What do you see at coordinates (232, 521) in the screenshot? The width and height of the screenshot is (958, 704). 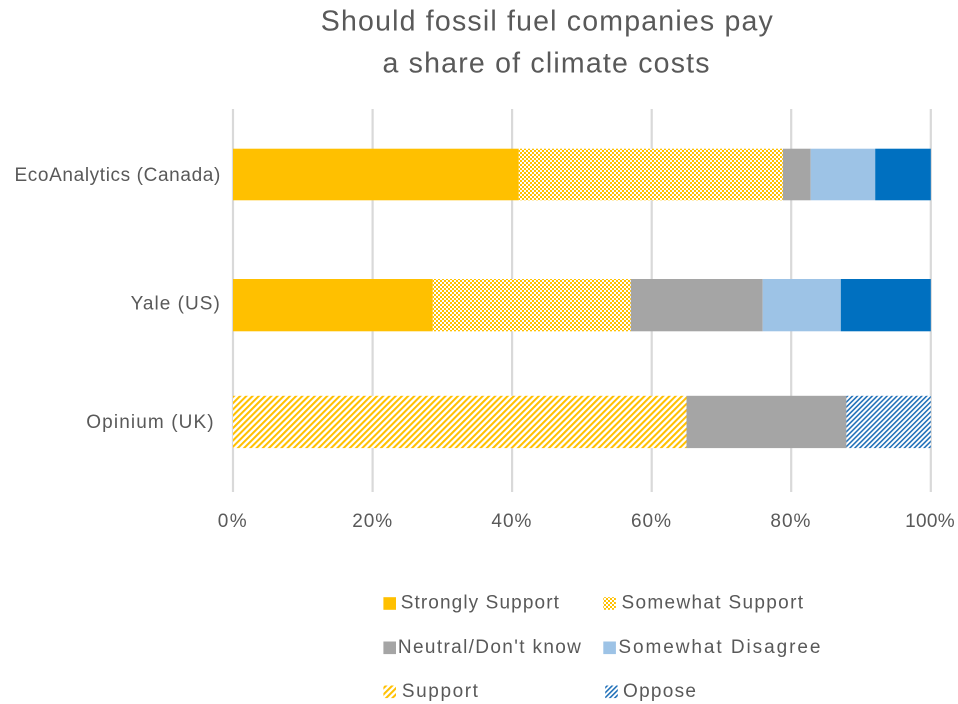 I see `svg-text: 0%` at bounding box center [232, 521].